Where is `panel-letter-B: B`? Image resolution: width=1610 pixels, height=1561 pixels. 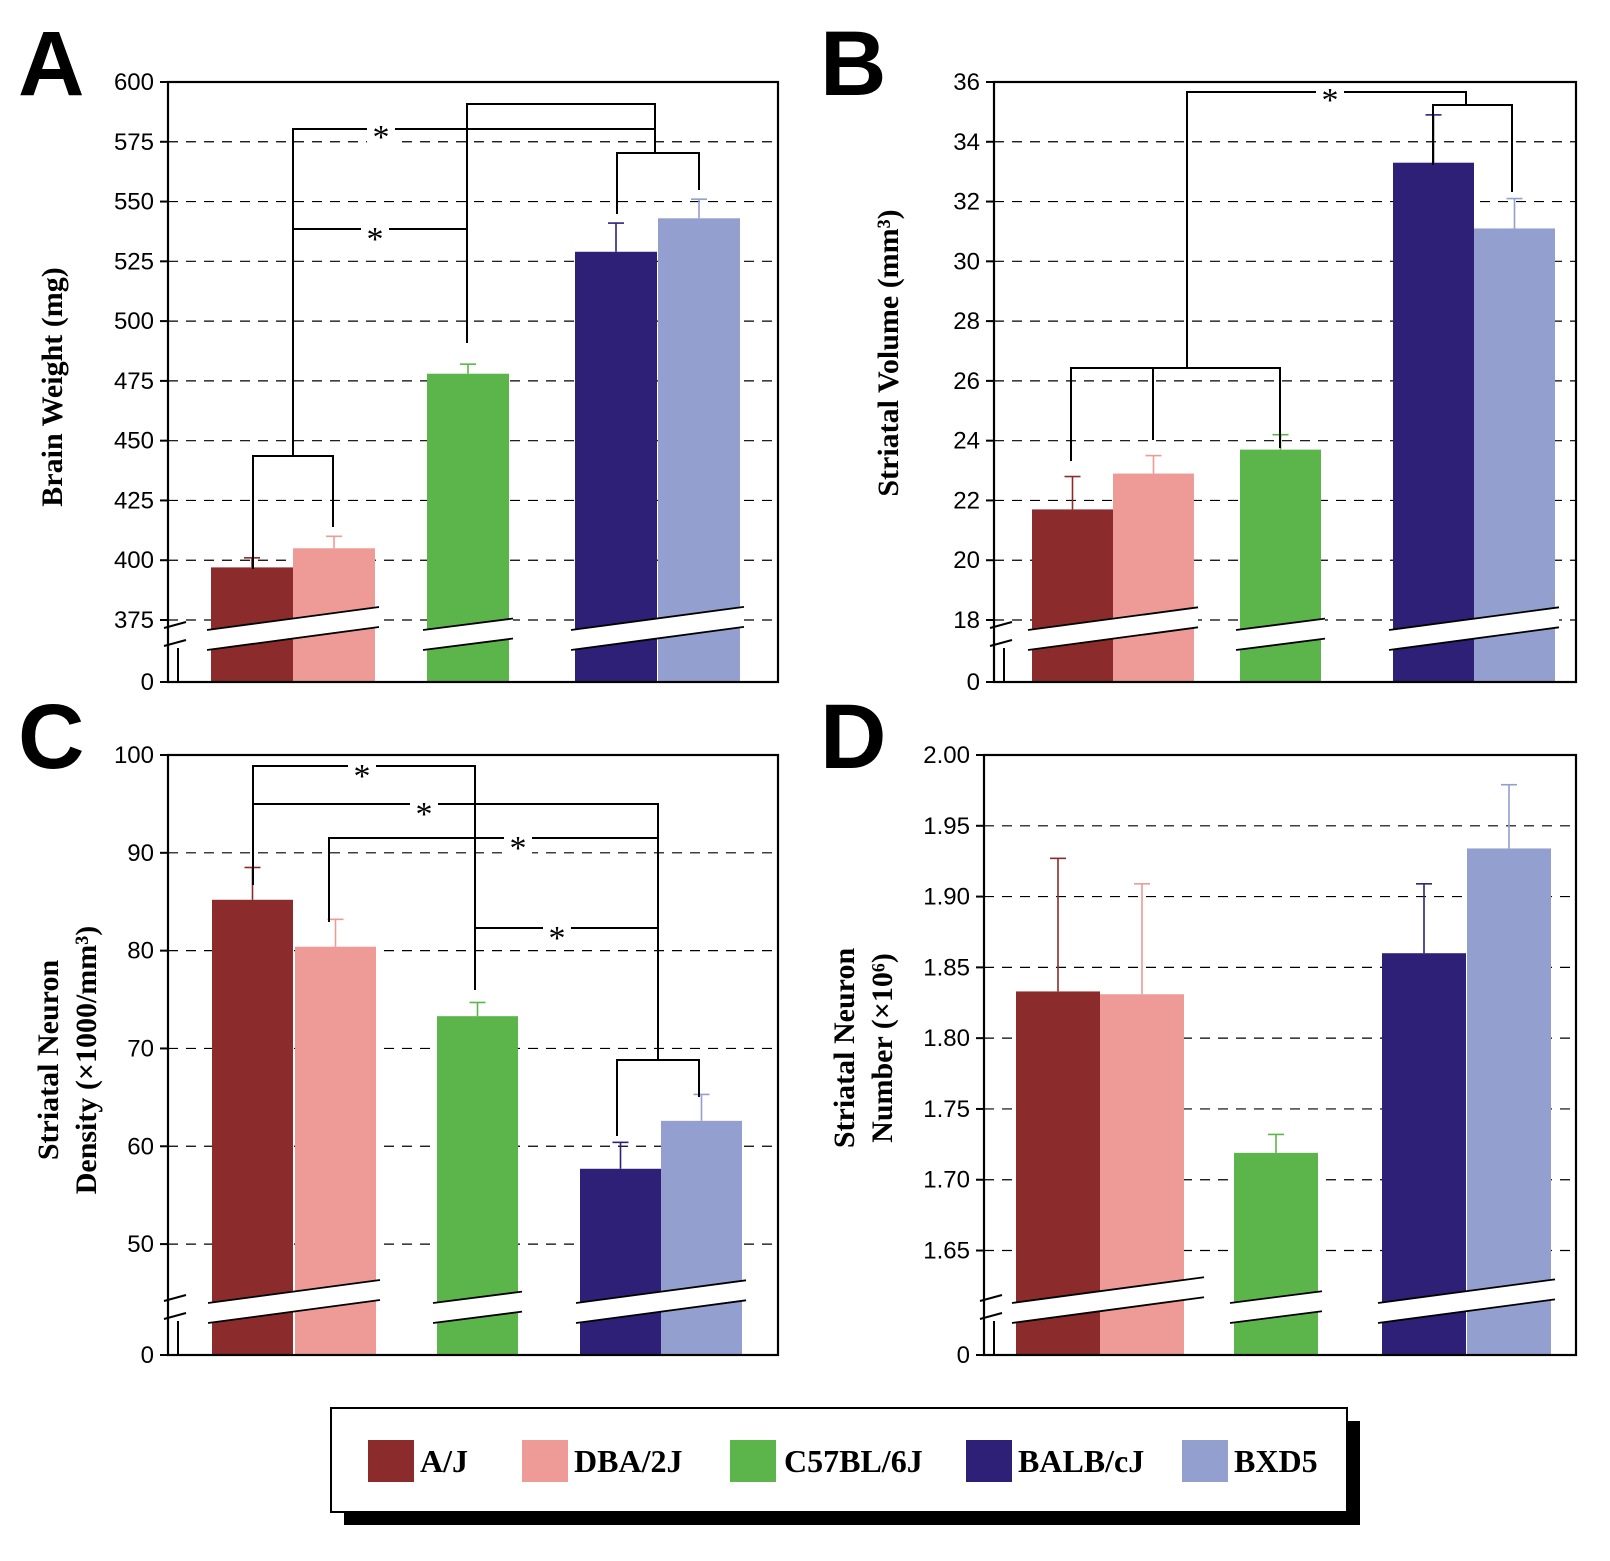
panel-letter-B: B is located at coordinates (853, 64).